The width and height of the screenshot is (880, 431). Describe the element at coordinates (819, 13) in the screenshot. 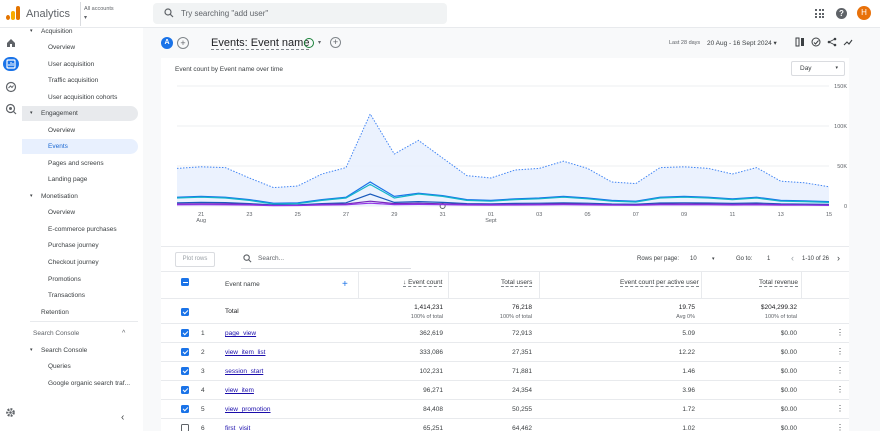

I see `apps-grid-icon` at that location.